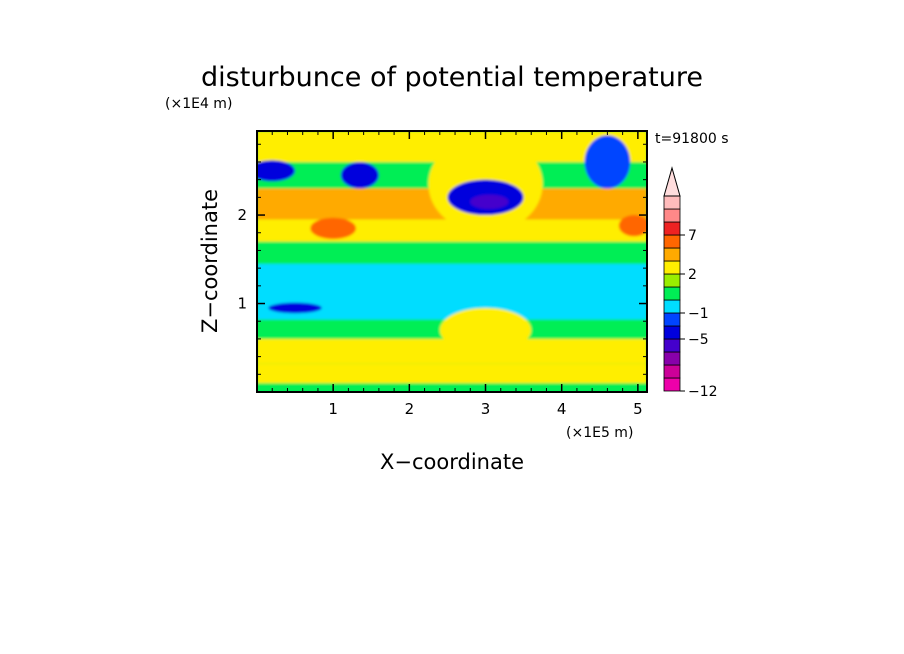 This screenshot has width=904, height=654. What do you see at coordinates (672, 181) in the screenshot?
I see `colorbar-extend-arrow` at bounding box center [672, 181].